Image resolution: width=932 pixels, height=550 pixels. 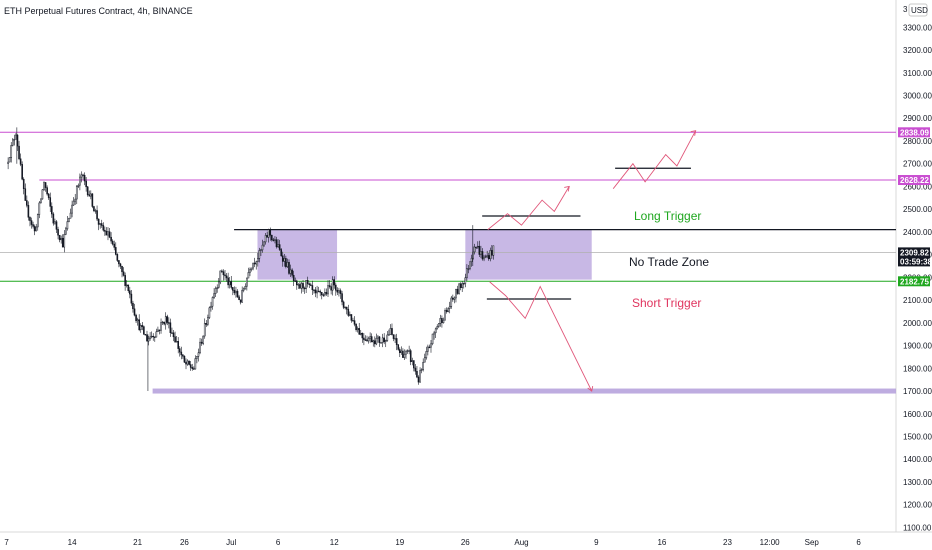 I want to click on y-tick-label: 1900.00, so click(x=917, y=346).